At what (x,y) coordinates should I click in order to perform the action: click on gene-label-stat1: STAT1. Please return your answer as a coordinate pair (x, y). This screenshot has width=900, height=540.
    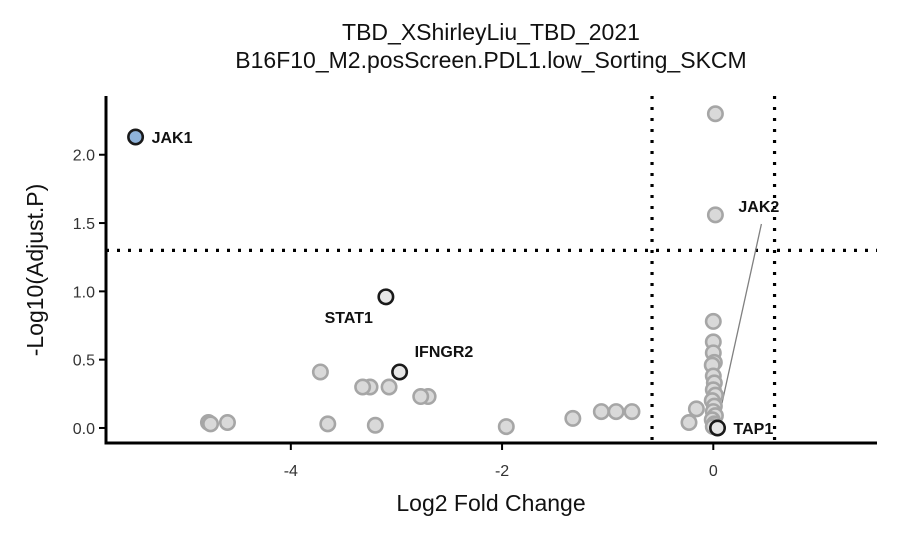
    Looking at the image, I should click on (349, 318).